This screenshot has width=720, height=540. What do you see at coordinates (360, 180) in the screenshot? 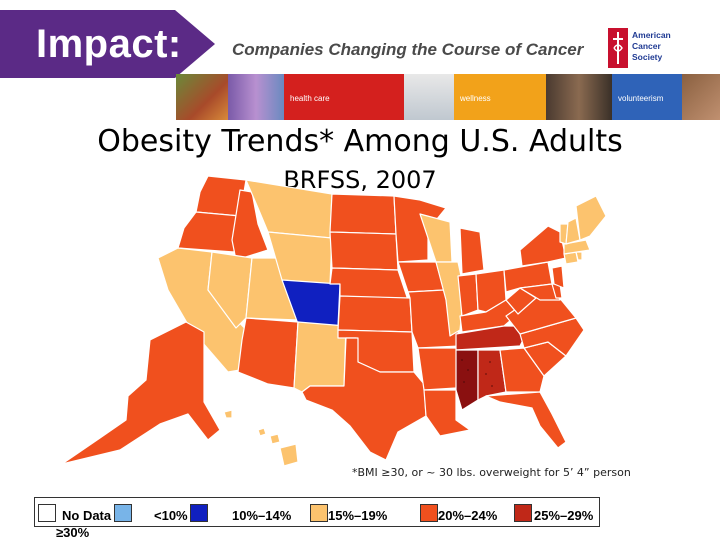
I see `map-subtitle: BRFSS, 2007` at bounding box center [360, 180].